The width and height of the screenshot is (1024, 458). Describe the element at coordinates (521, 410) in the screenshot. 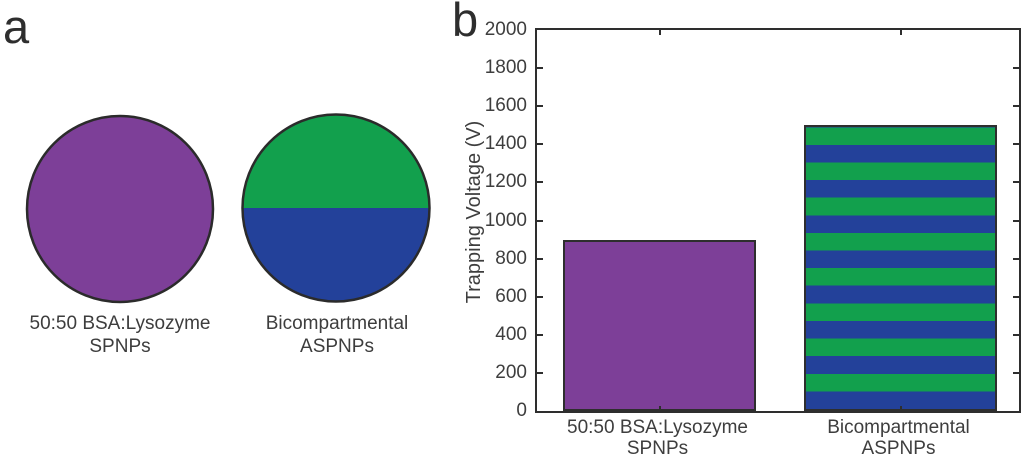

I see `y-tick-label: 0` at that location.